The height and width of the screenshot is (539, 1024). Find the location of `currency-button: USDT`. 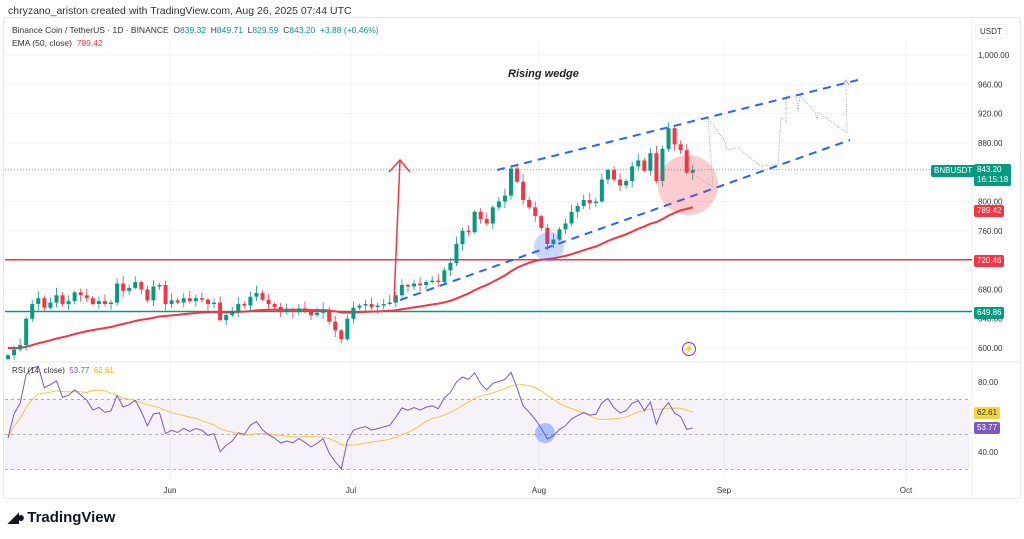

currency-button: USDT is located at coordinates (991, 31).